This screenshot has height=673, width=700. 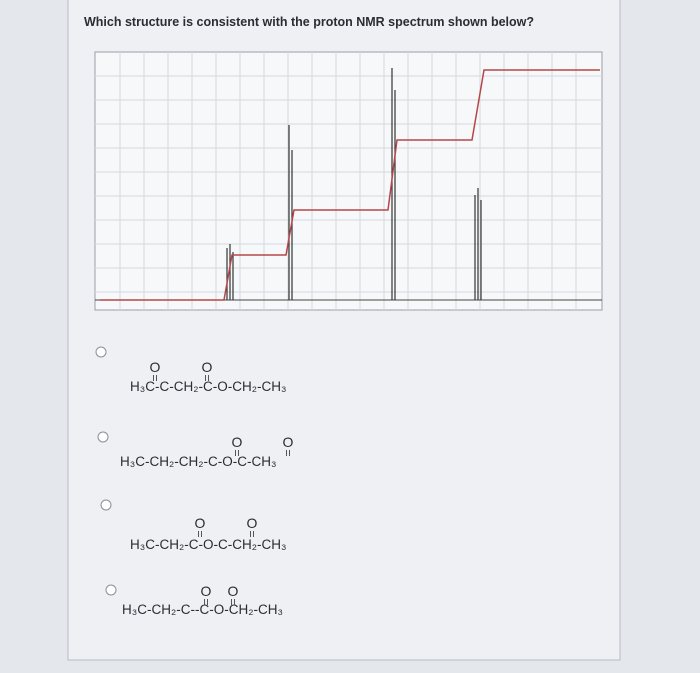 What do you see at coordinates (208, 386) in the screenshot?
I see `formula: H₃C-C-CH₂-C-O-CH₂-CH₃` at bounding box center [208, 386].